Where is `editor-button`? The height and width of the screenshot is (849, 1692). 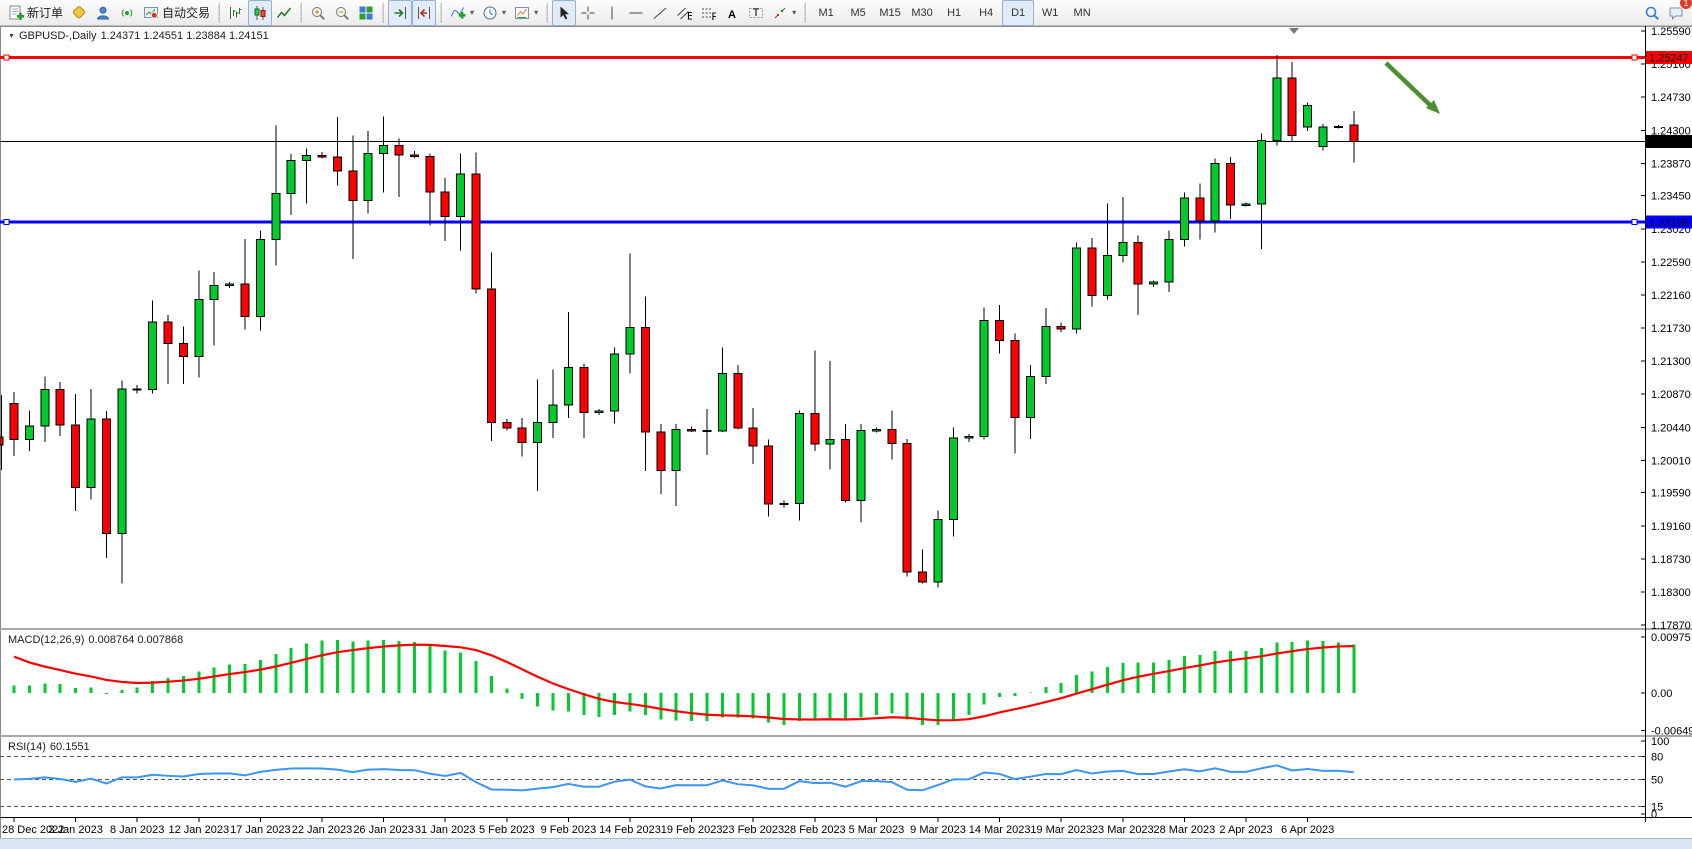 editor-button is located at coordinates (79, 13).